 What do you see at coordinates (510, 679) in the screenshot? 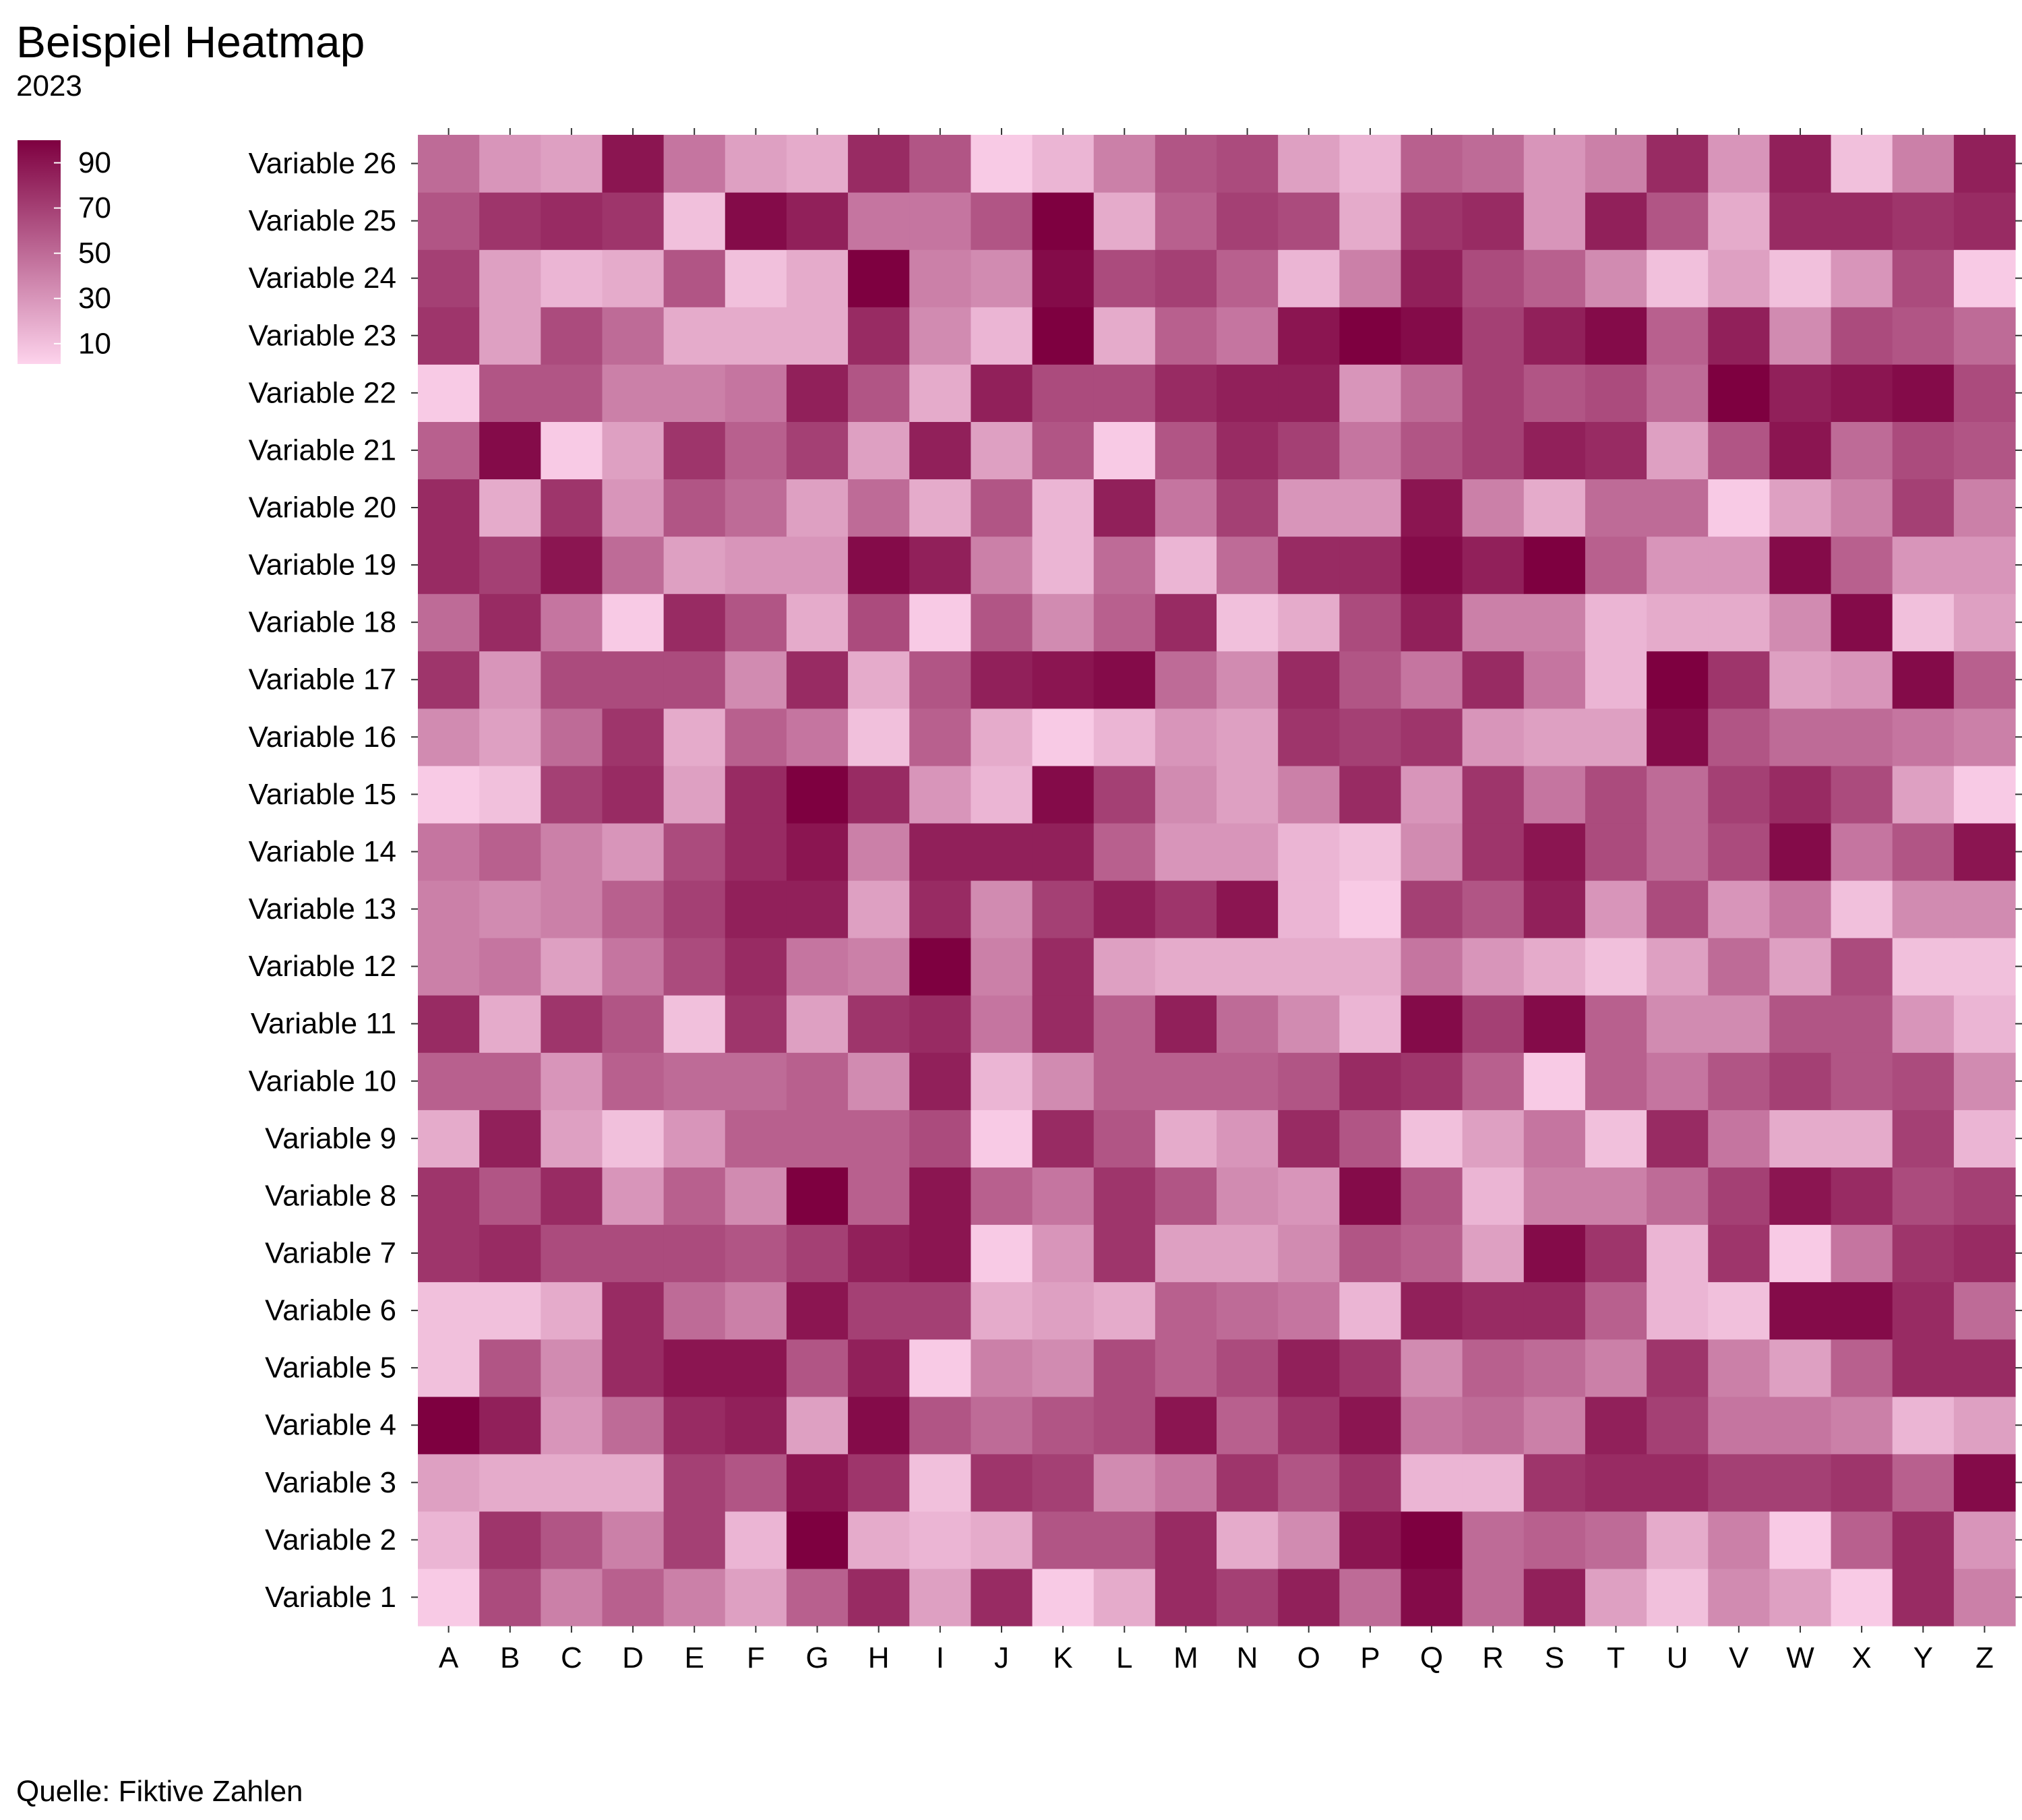
I see `heatmap-cell-variable-17-b` at bounding box center [510, 679].